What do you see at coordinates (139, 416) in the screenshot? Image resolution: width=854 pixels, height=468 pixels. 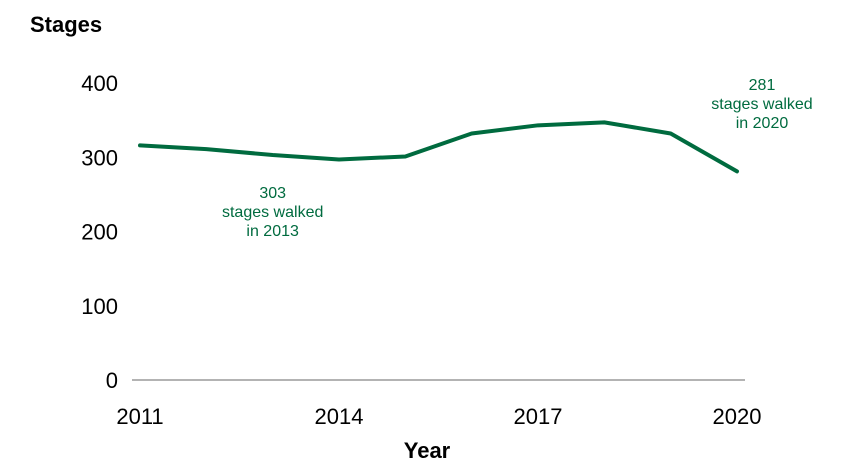 I see `x-tick-label: 2011` at bounding box center [139, 416].